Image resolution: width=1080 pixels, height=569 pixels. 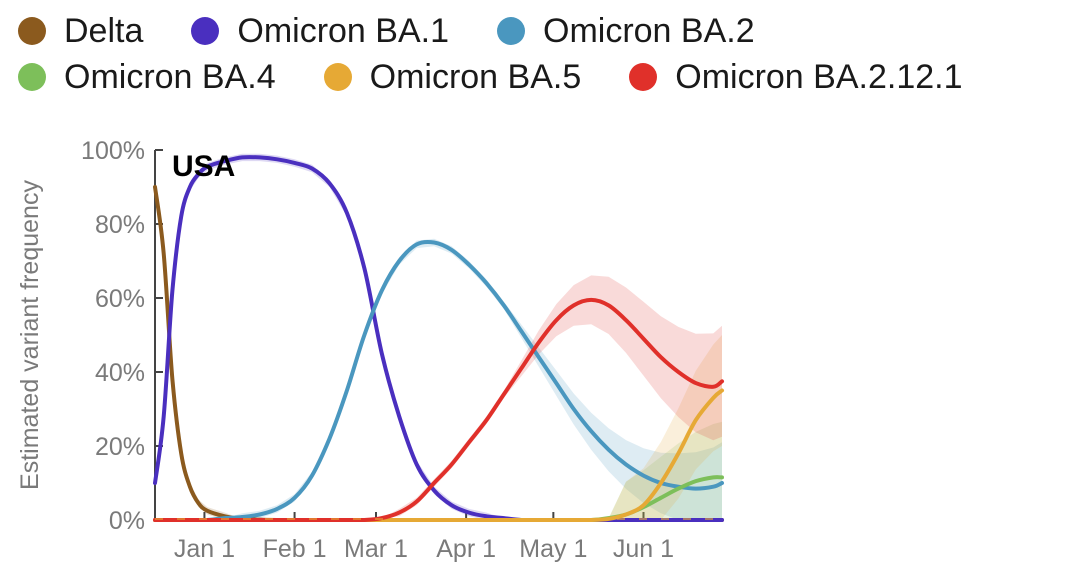 I want to click on legend-item-omicron-ba4: Omicron BA.4, so click(x=147, y=77).